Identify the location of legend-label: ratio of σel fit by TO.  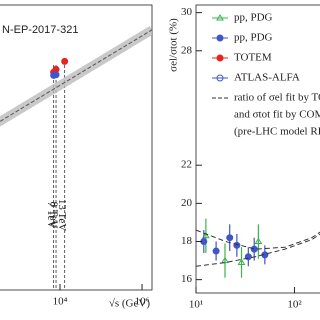
(277, 98).